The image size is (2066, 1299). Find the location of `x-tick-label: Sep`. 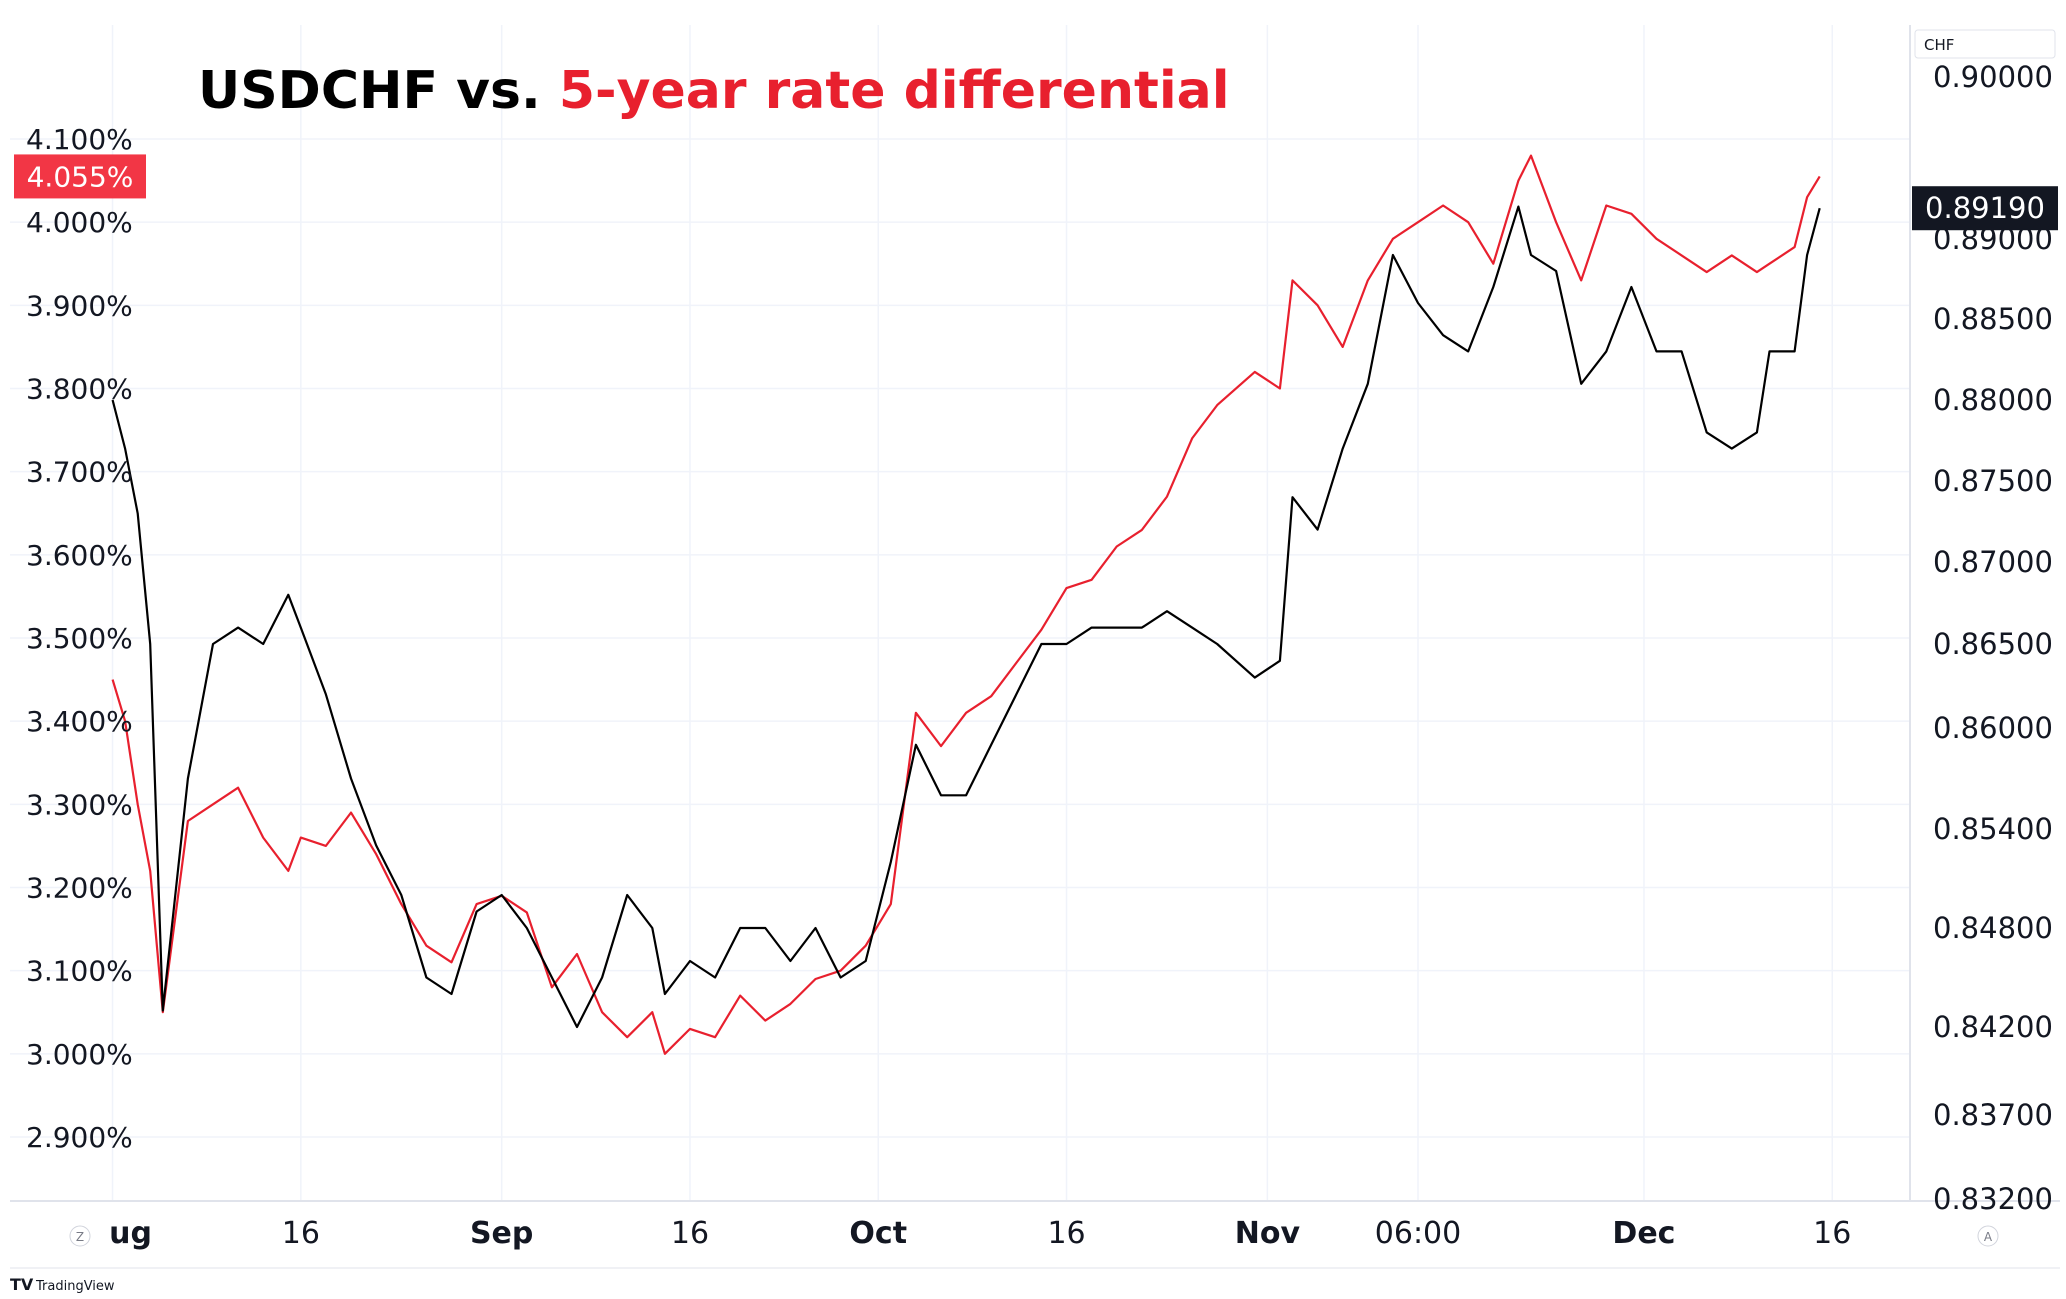

x-tick-label: Sep is located at coordinates (501, 1233).